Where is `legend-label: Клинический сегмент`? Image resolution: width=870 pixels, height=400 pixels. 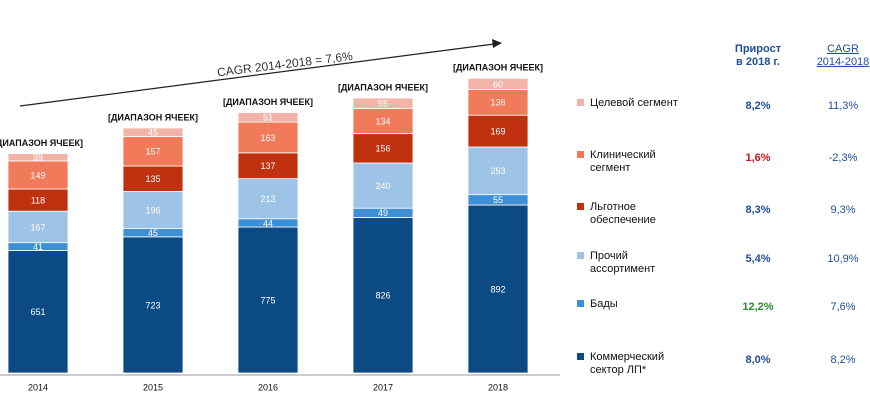
legend-label: Клинический сегмент is located at coordinates (623, 161).